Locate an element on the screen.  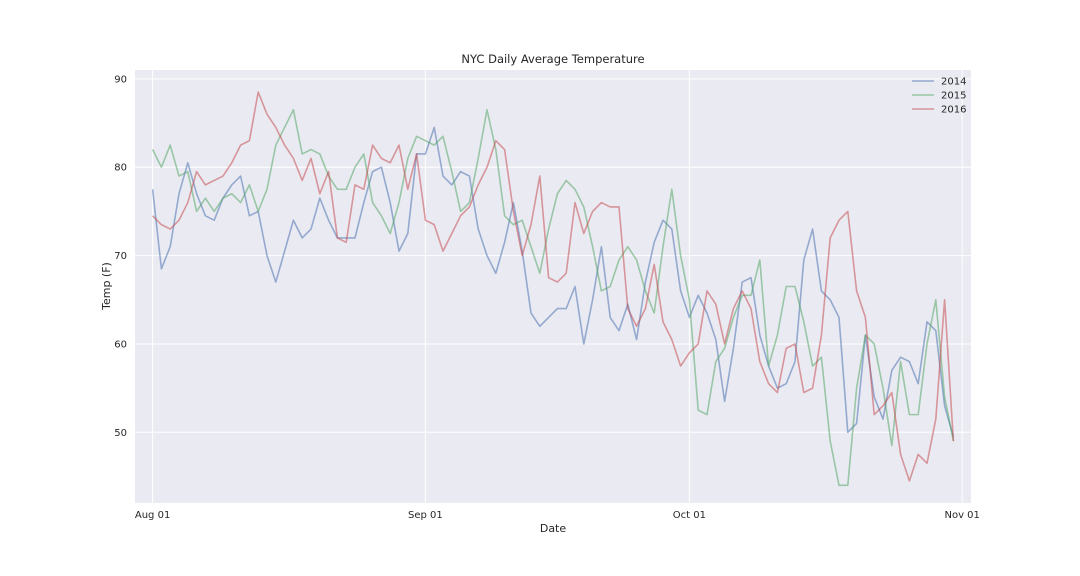
y-tick-label-1: 60 is located at coordinates (120, 344).